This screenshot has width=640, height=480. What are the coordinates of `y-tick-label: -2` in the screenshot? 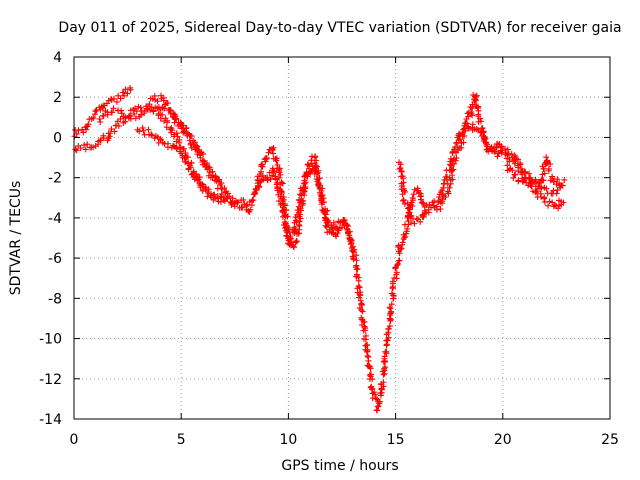 It's located at (55, 179).